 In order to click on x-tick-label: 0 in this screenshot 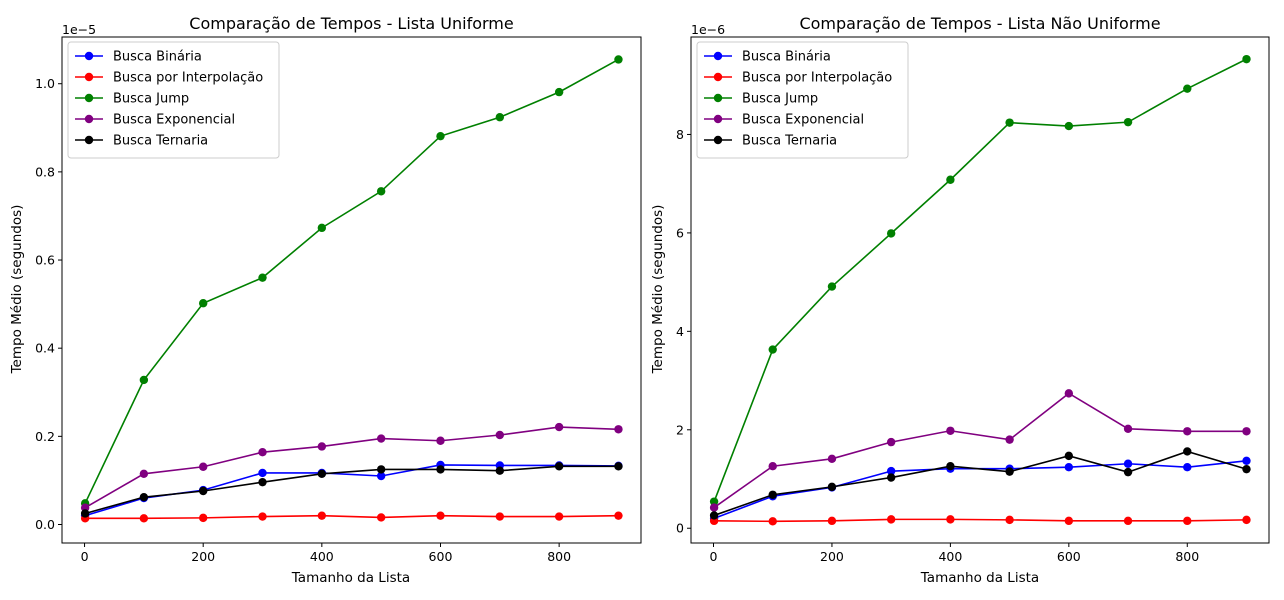, I will do `click(714, 556)`.